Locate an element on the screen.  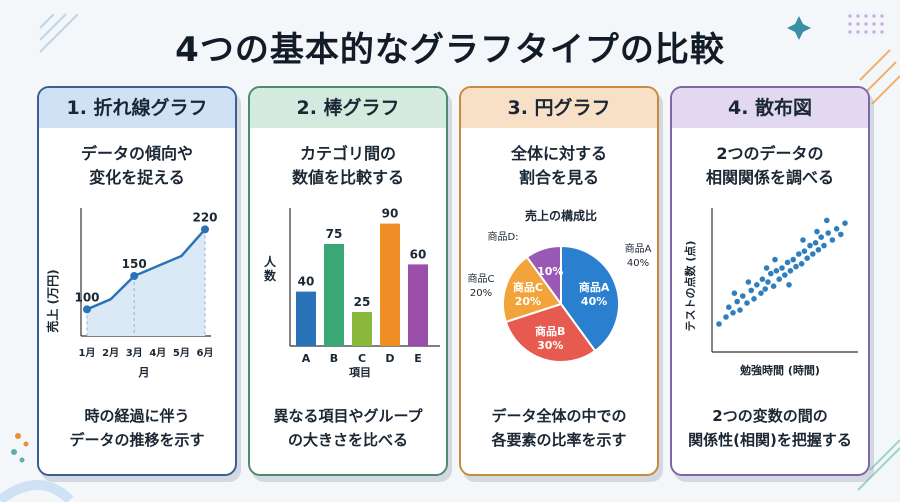
card-description: 2つの変数の間の 関係性(相関)を把握する is located at coordinates (770, 428).